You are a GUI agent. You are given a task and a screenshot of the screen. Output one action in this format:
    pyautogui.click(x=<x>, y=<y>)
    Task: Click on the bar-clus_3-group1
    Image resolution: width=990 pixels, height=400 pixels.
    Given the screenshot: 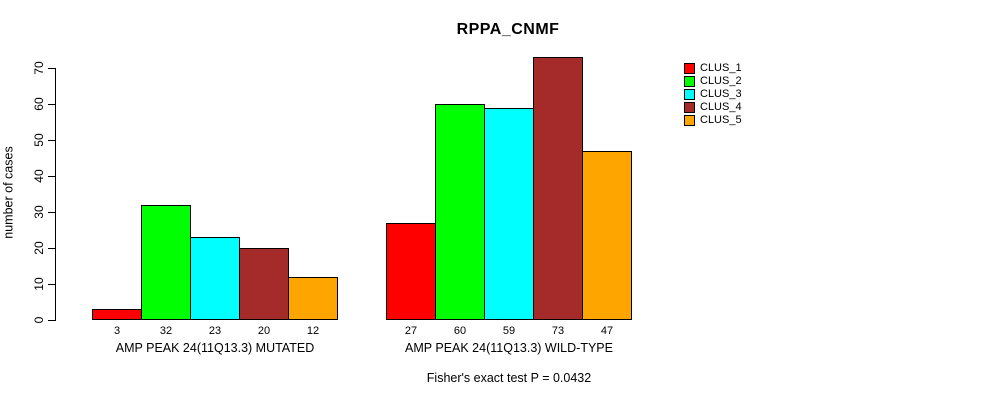 What is the action you would take?
    pyautogui.click(x=215, y=278)
    